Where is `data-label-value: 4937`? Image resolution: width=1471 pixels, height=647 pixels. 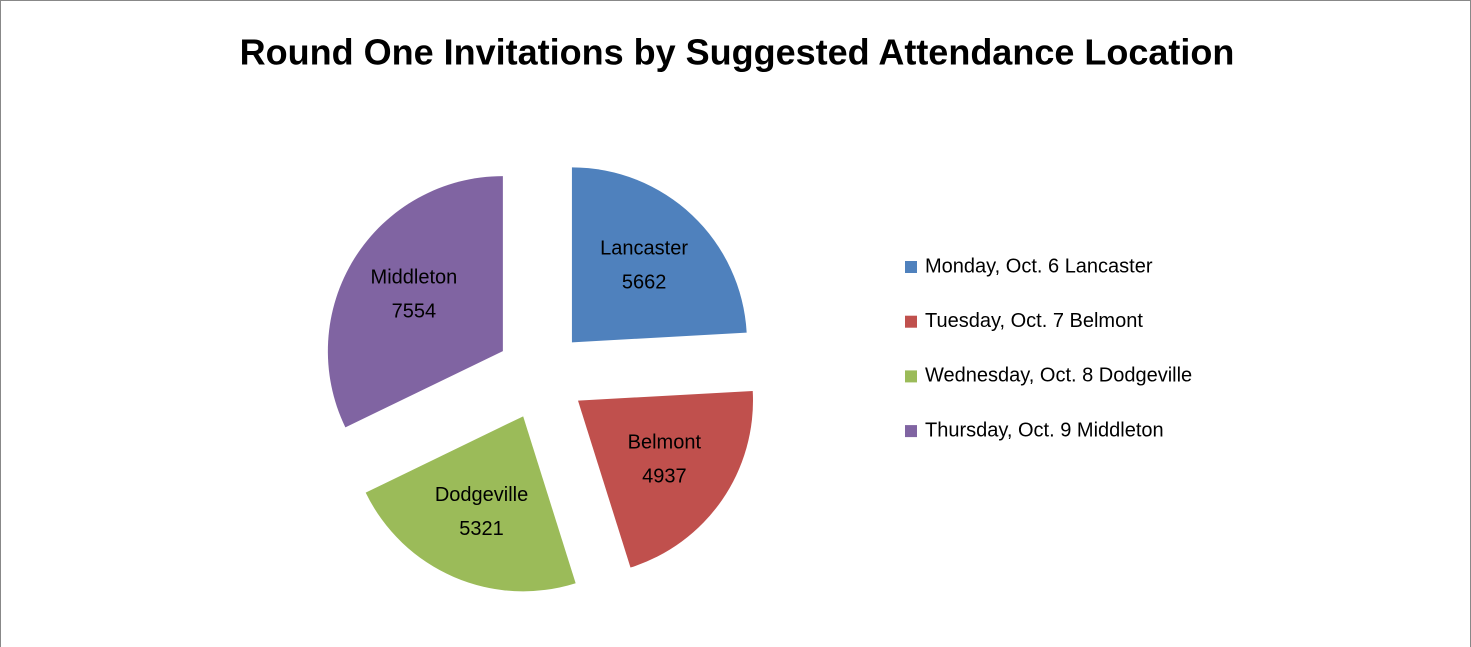 data-label-value: 4937 is located at coordinates (664, 477).